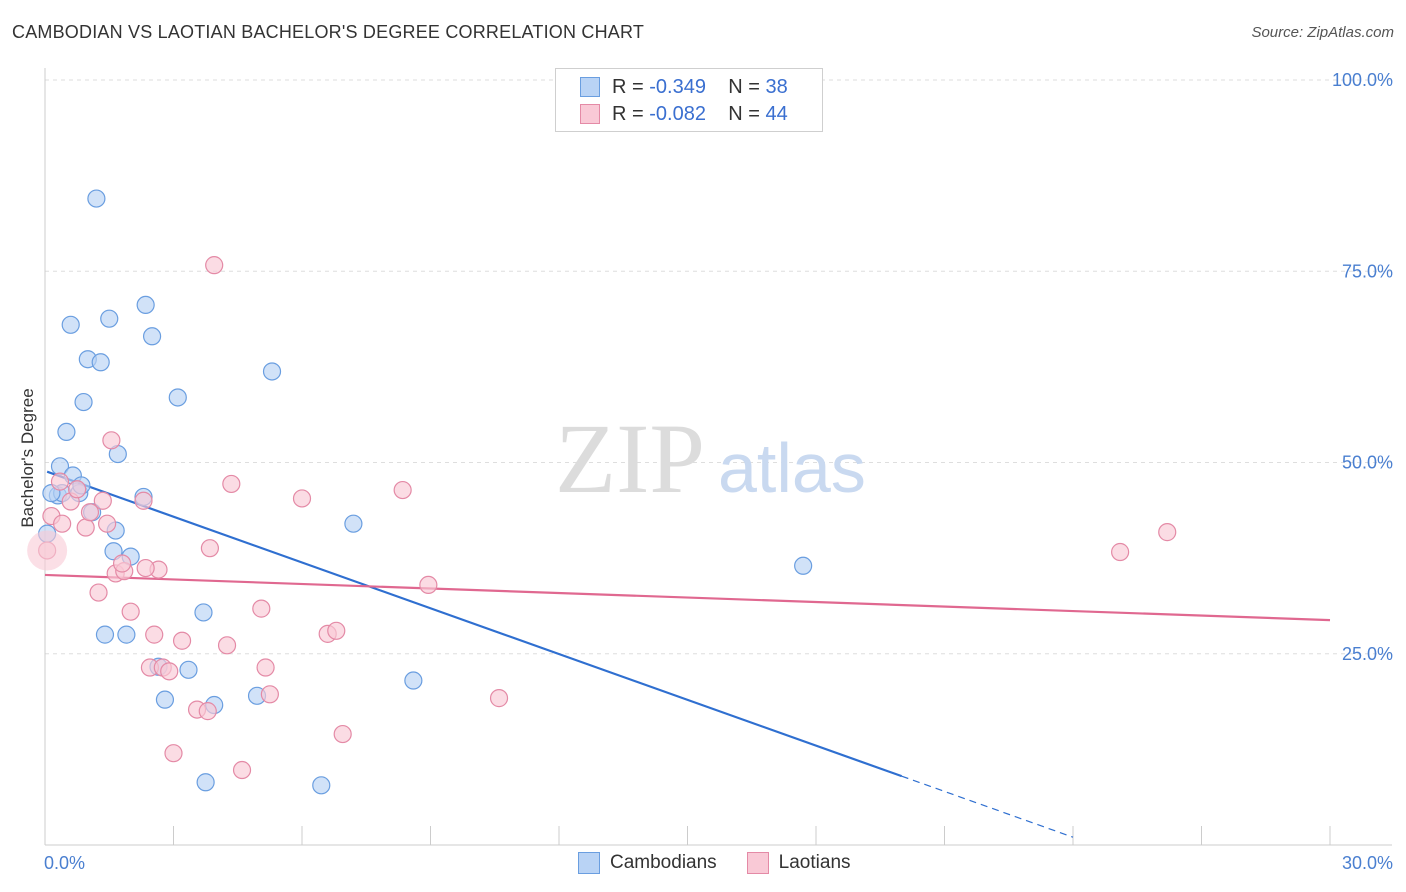  Describe the element at coordinates (1367, 271) in the screenshot. I see `y-tick-label: 75.0%` at that location.